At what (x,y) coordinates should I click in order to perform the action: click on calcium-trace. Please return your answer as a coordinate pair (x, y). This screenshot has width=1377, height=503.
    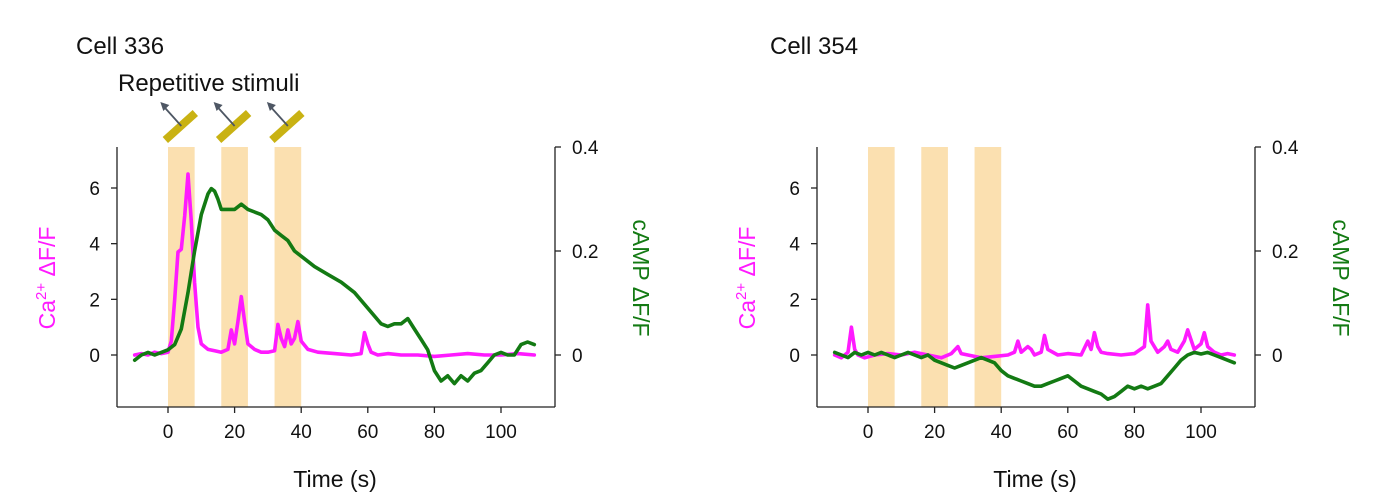
    Looking at the image, I should click on (334, 265).